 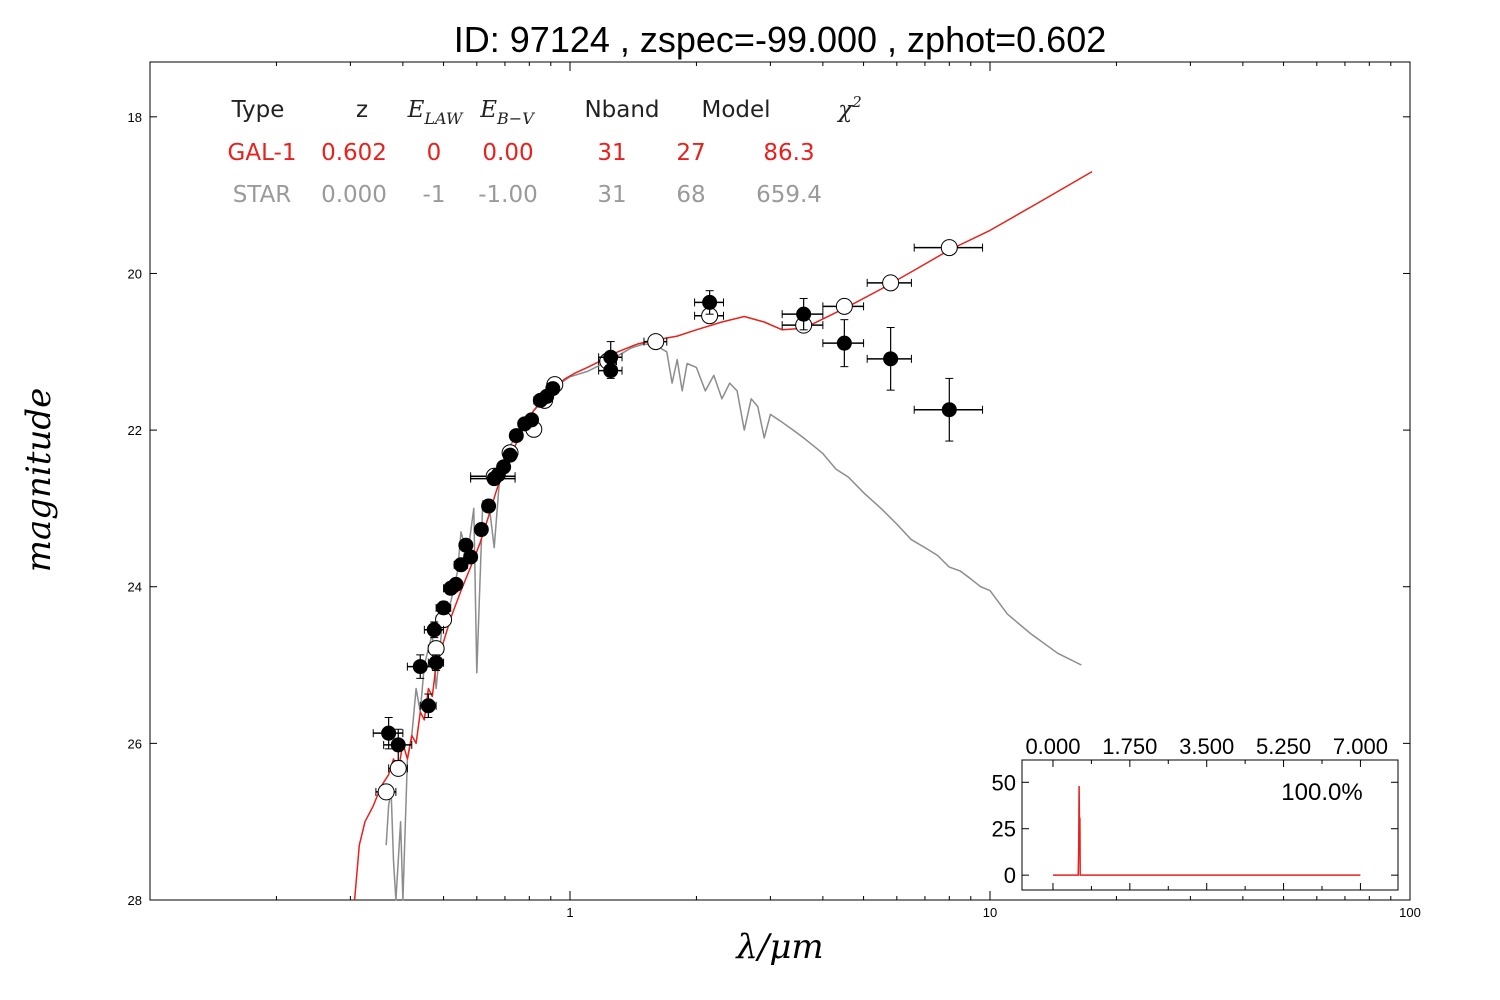 What do you see at coordinates (434, 195) in the screenshot?
I see `table-cell-star: -1` at bounding box center [434, 195].